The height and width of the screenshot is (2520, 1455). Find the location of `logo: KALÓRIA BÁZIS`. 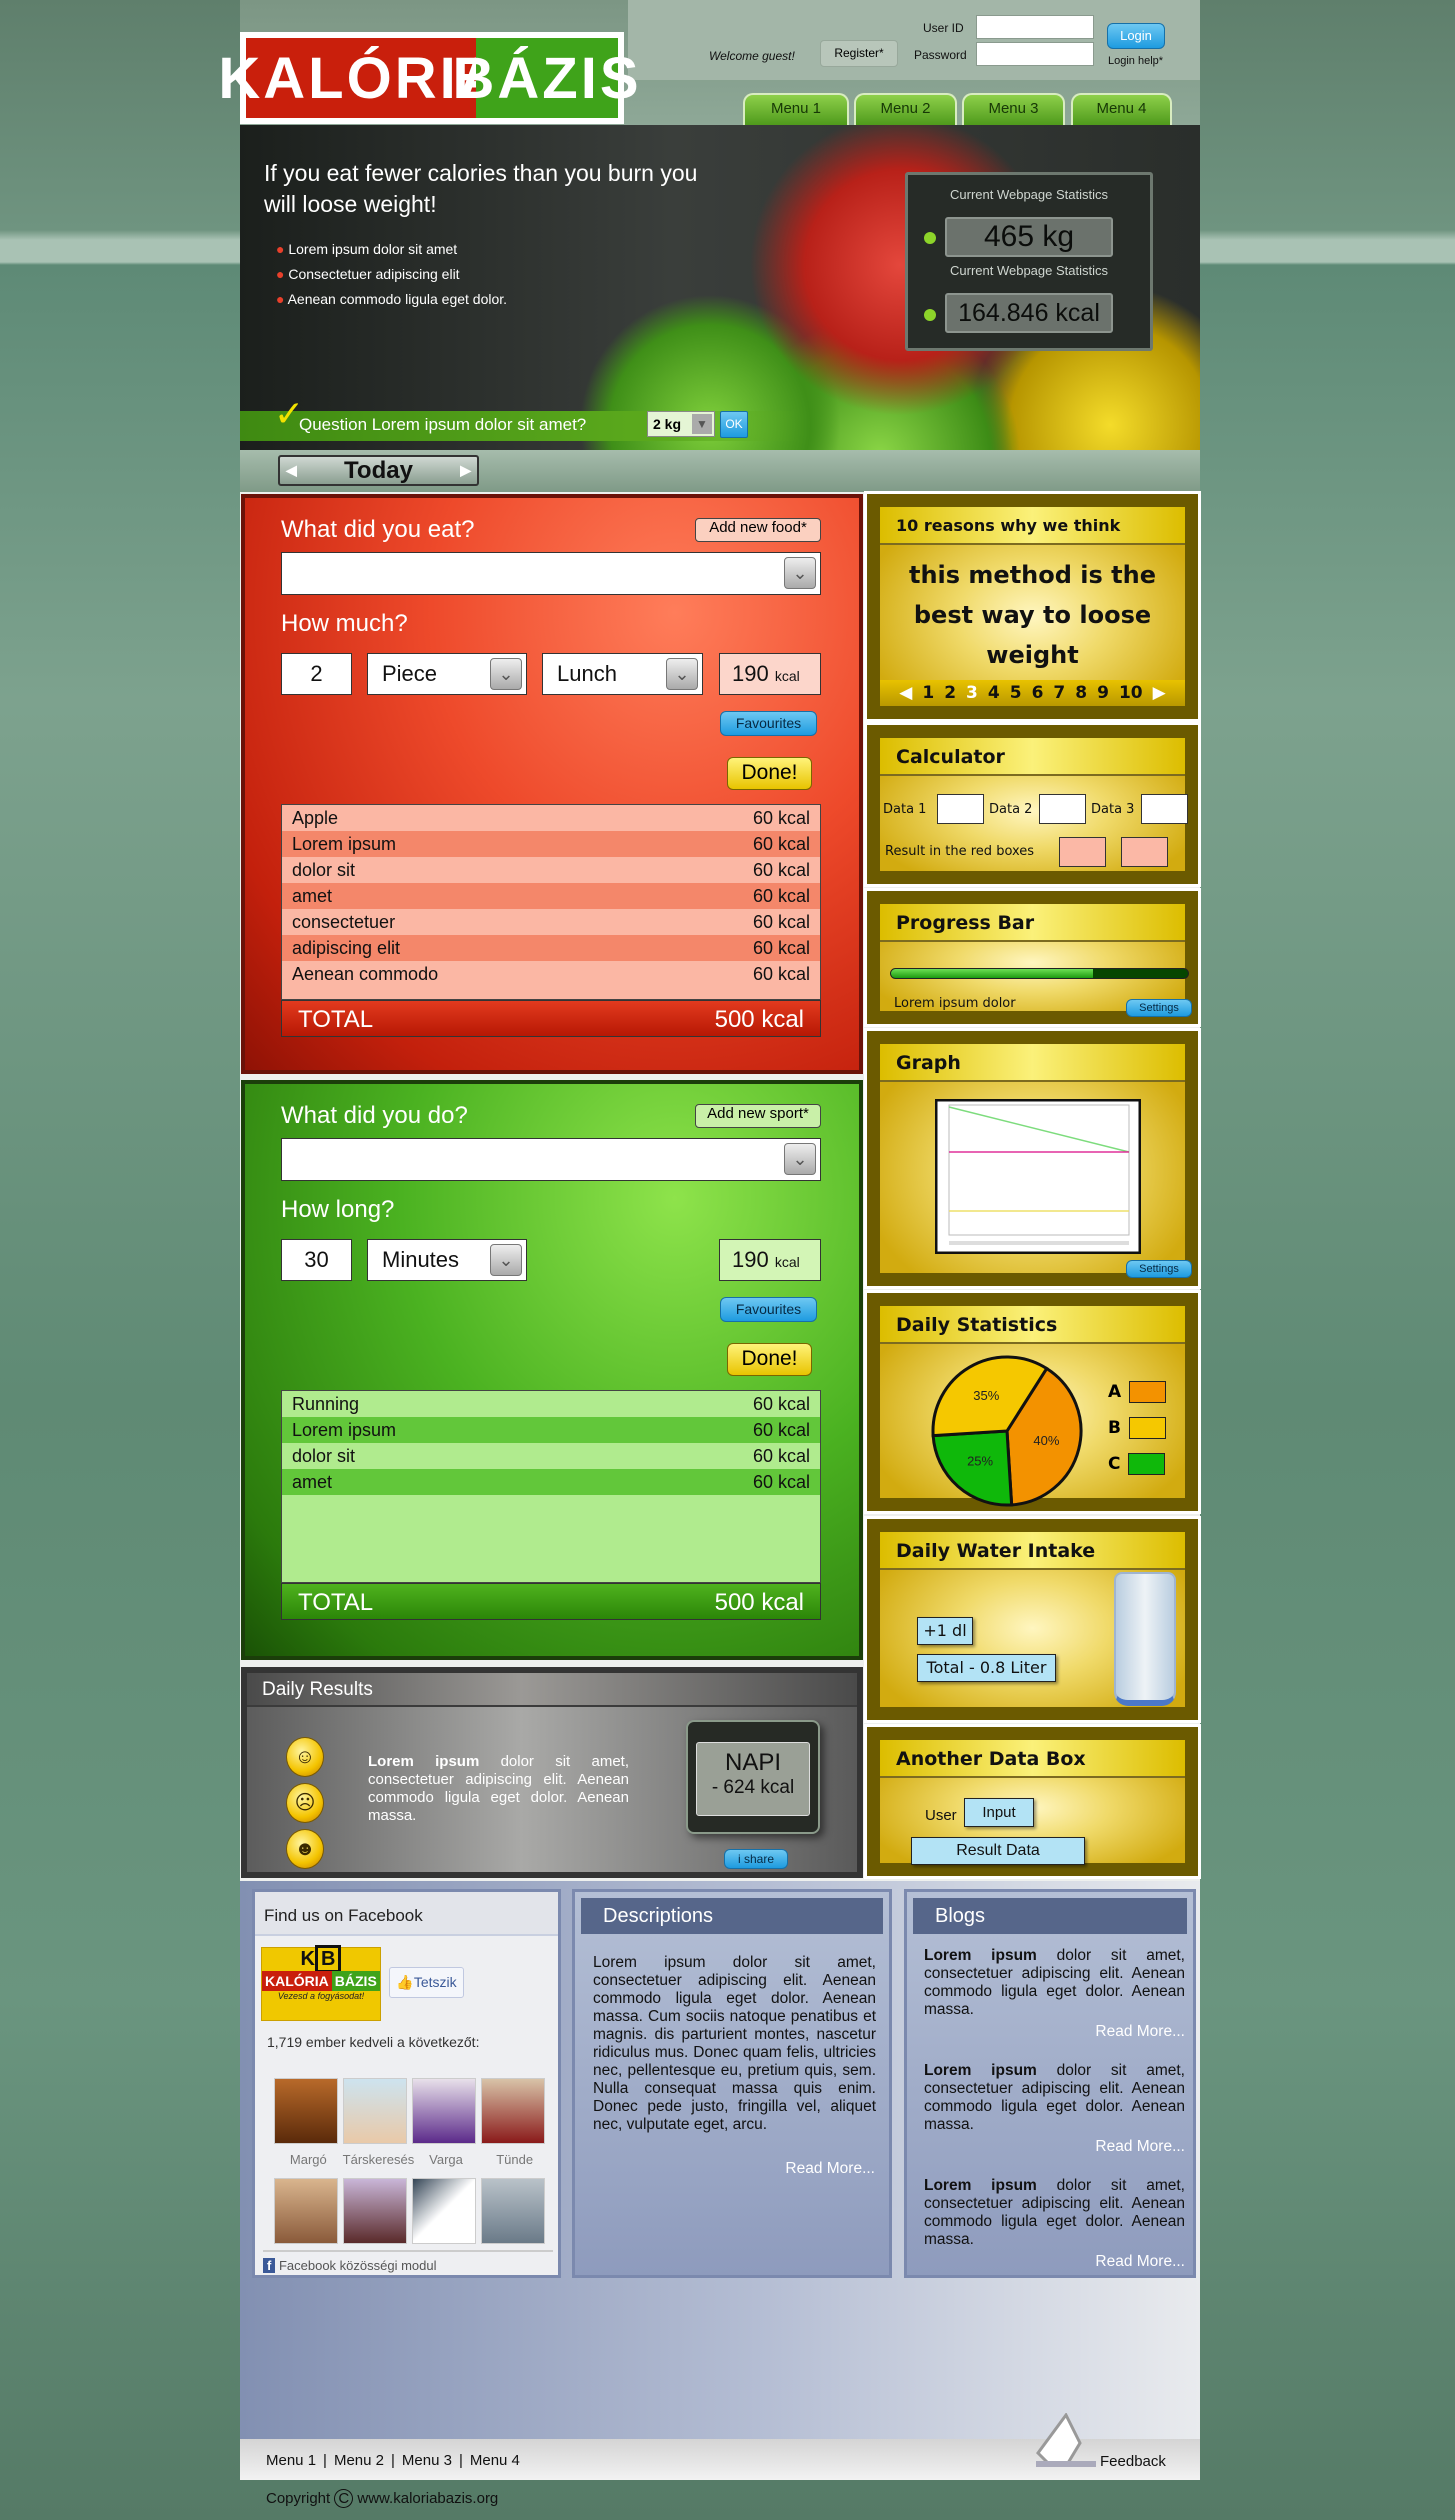

logo: KALÓRIA BÁZIS is located at coordinates (428, 78).